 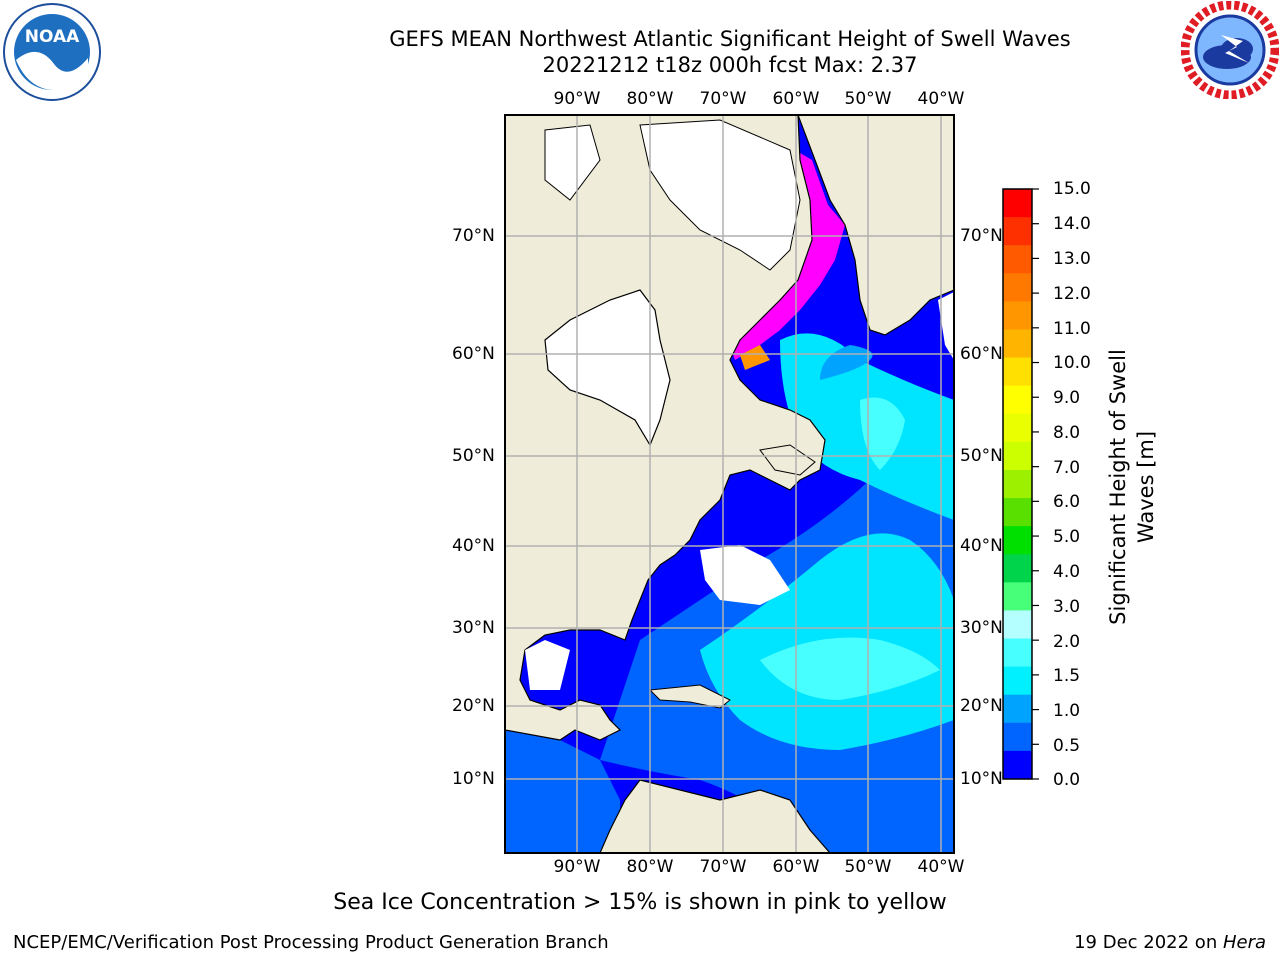 What do you see at coordinates (1230, 50) in the screenshot?
I see `nws-logo` at bounding box center [1230, 50].